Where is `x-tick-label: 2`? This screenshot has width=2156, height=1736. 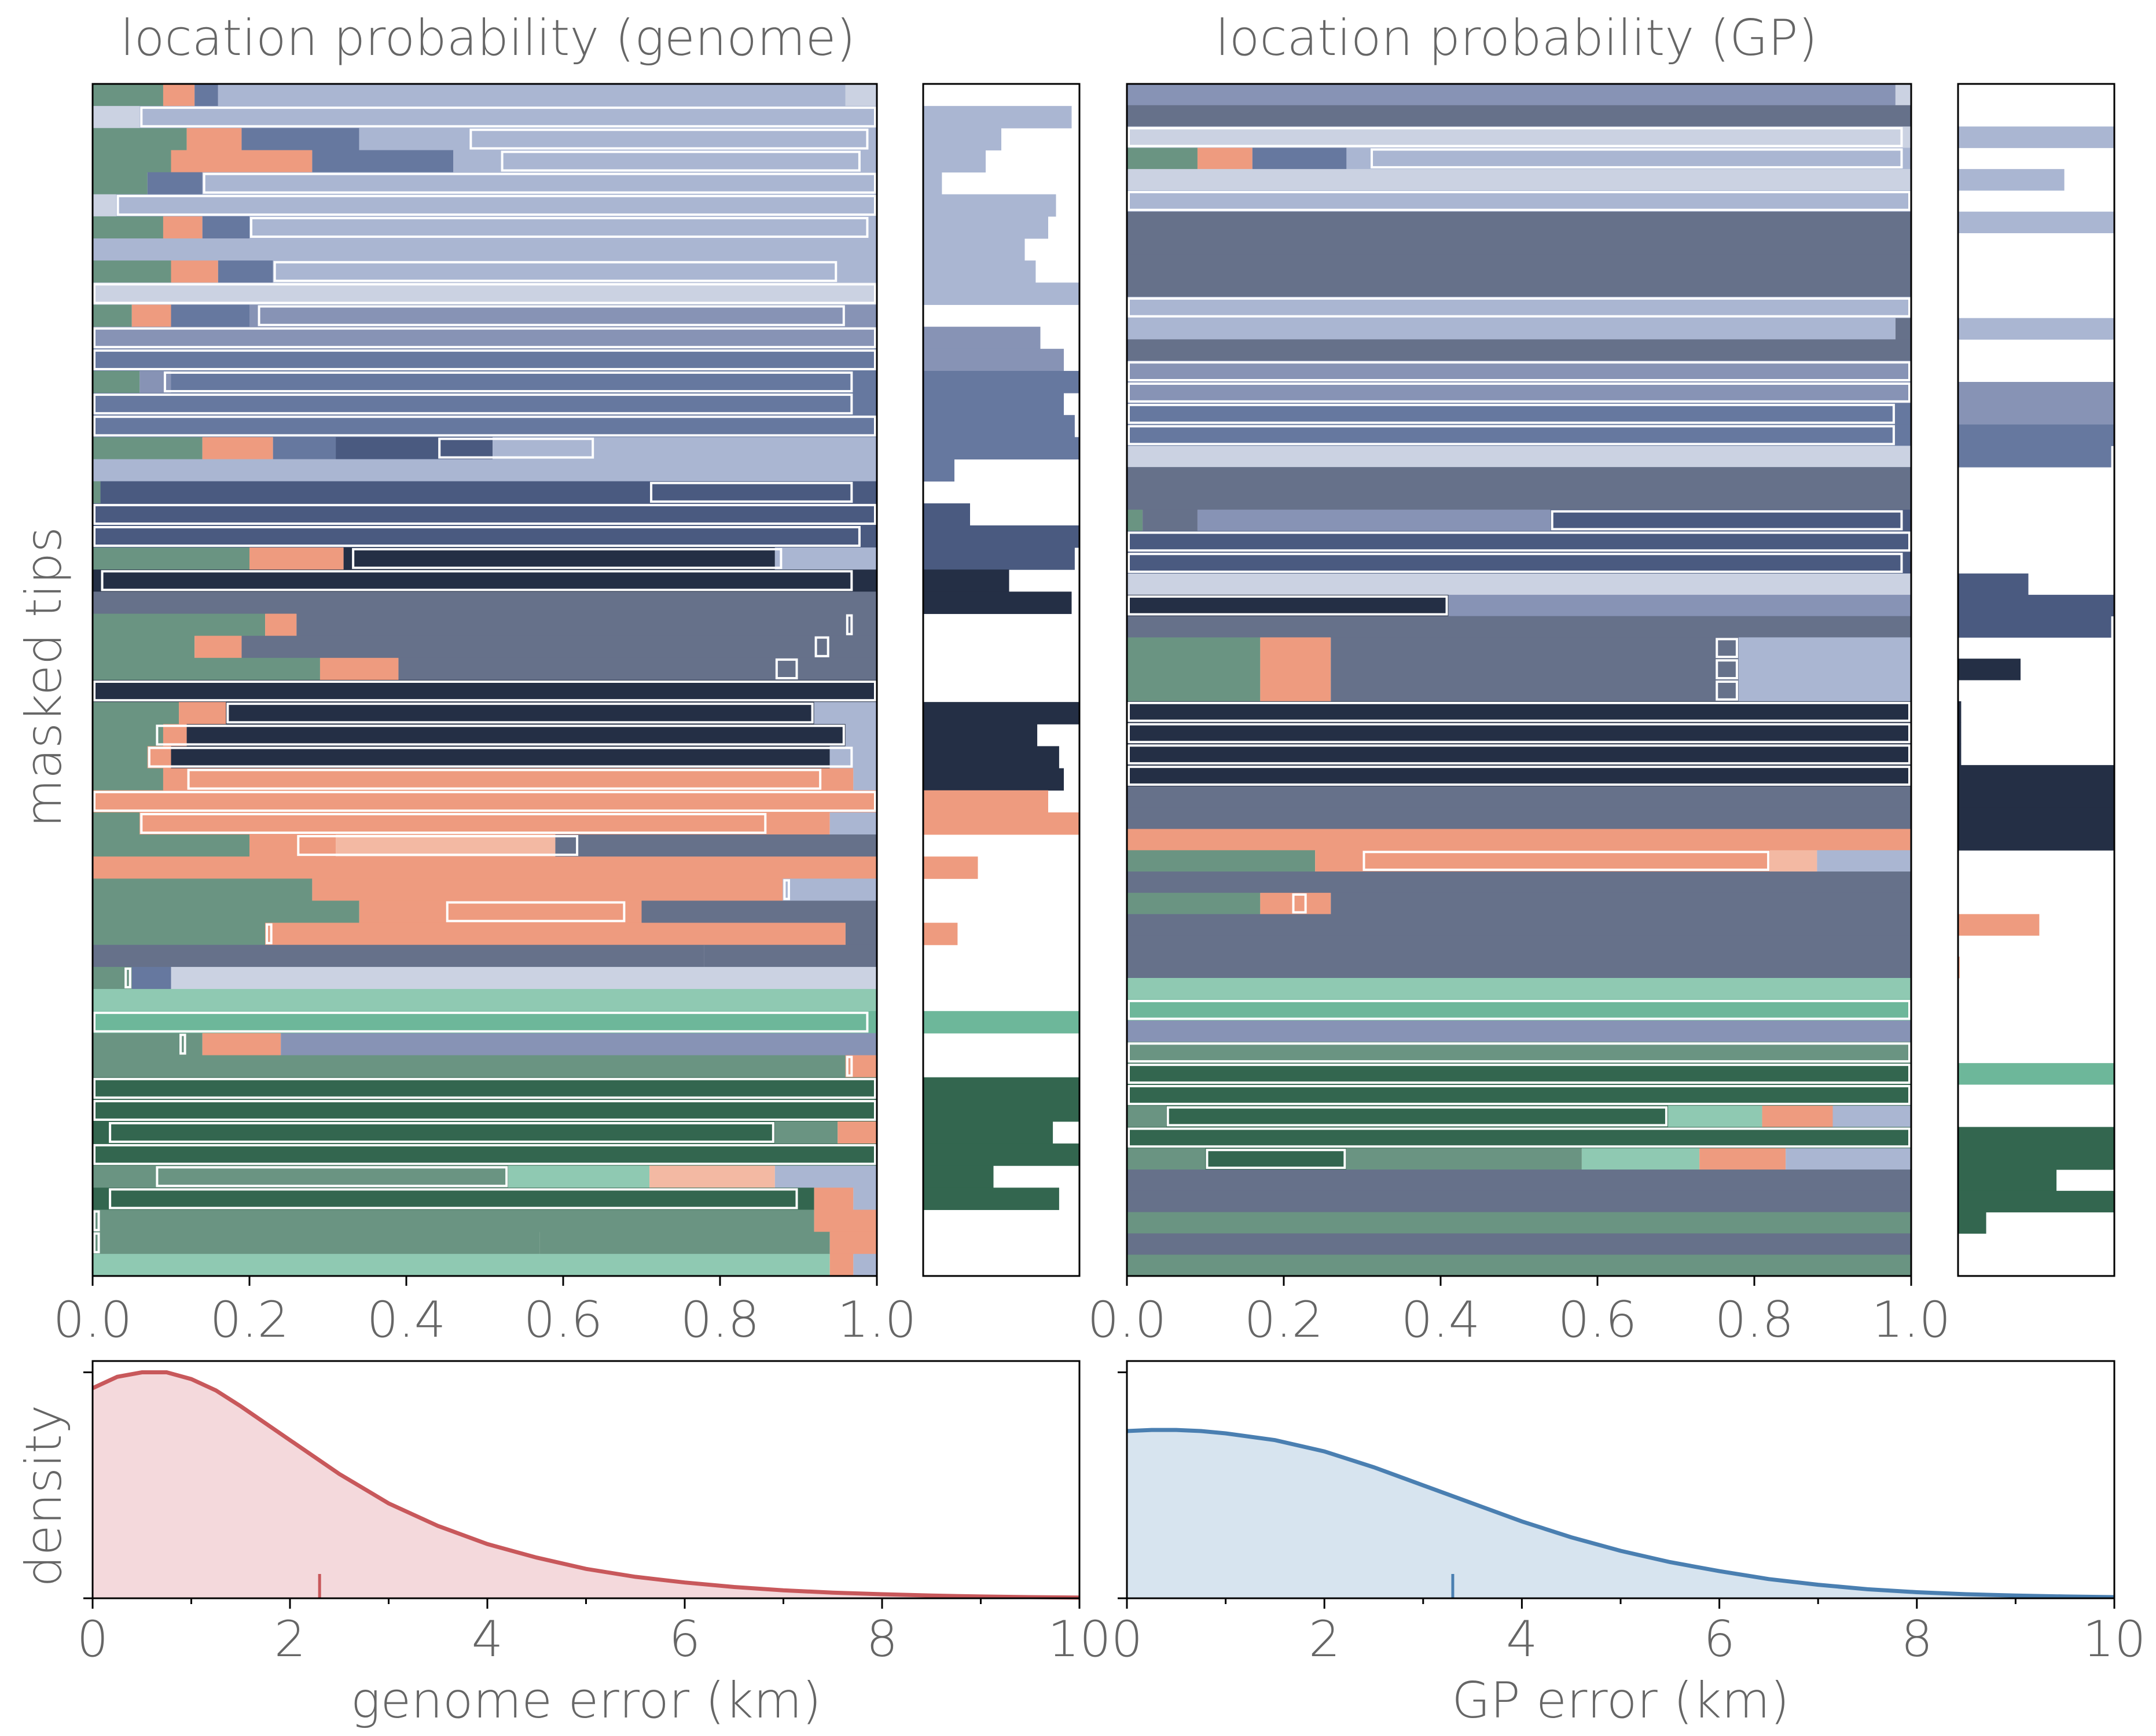
x-tick-label: 2 is located at coordinates (1325, 1639).